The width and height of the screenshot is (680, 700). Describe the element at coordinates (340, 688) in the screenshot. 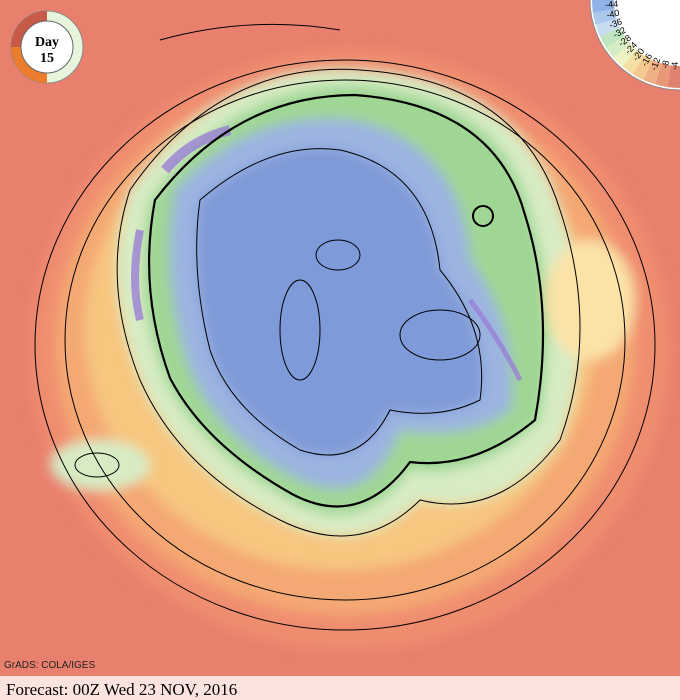

I see `footer-bar` at that location.